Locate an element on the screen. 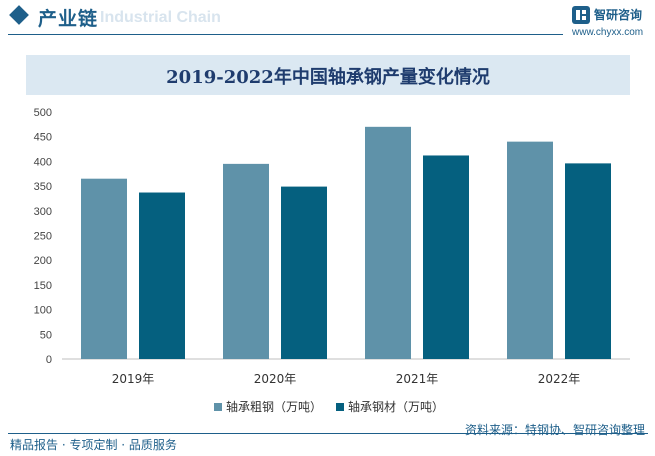 The width and height of the screenshot is (655, 456). y-tick-label: 350 is located at coordinates (43, 187).